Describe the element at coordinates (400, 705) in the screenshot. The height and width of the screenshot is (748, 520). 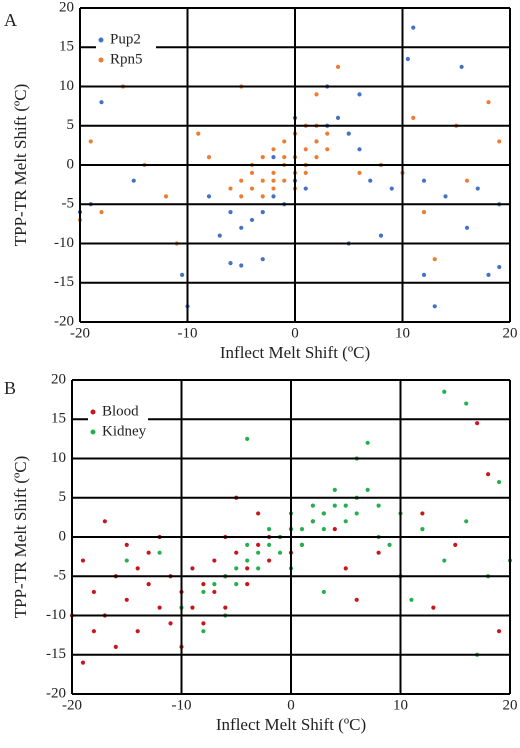
I see `x-tick-label: 10` at that location.